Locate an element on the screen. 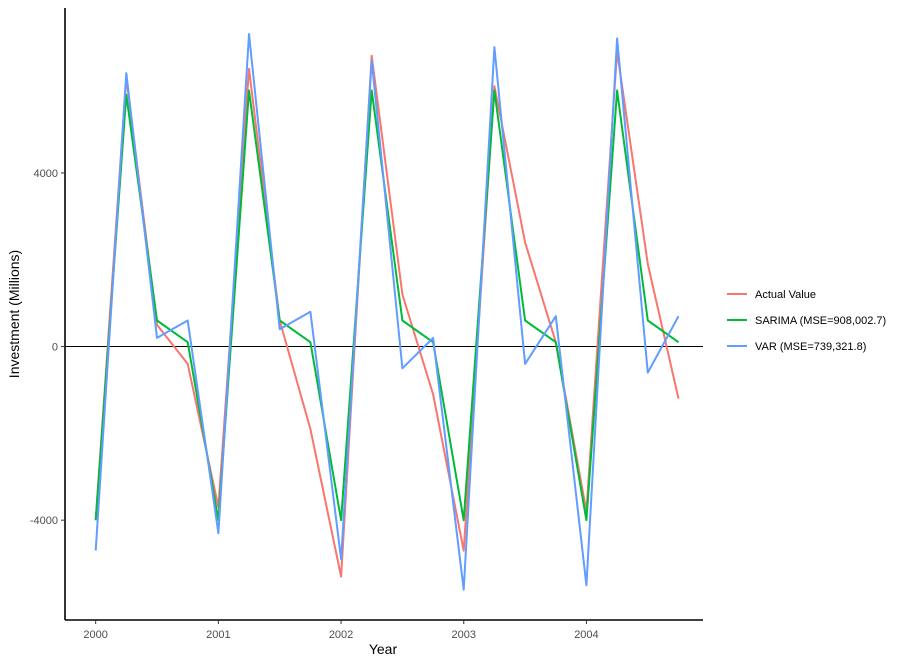  x-tick-label: 2000 is located at coordinates (95, 635).